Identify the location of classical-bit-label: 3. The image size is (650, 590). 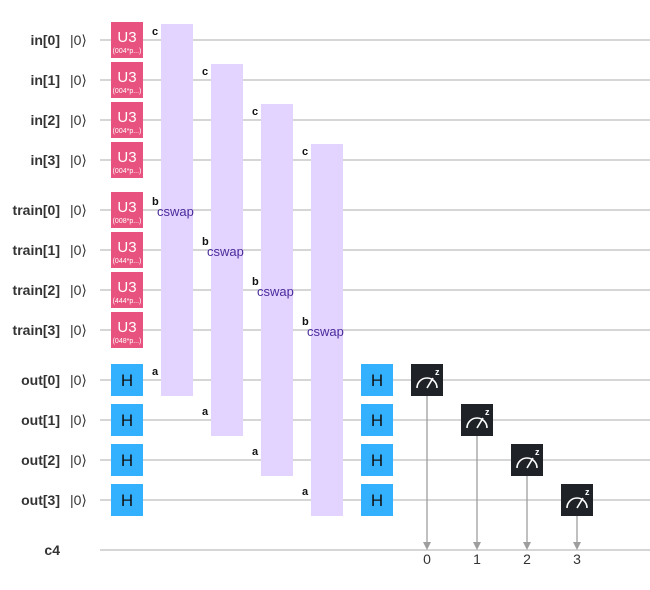
(577, 559).